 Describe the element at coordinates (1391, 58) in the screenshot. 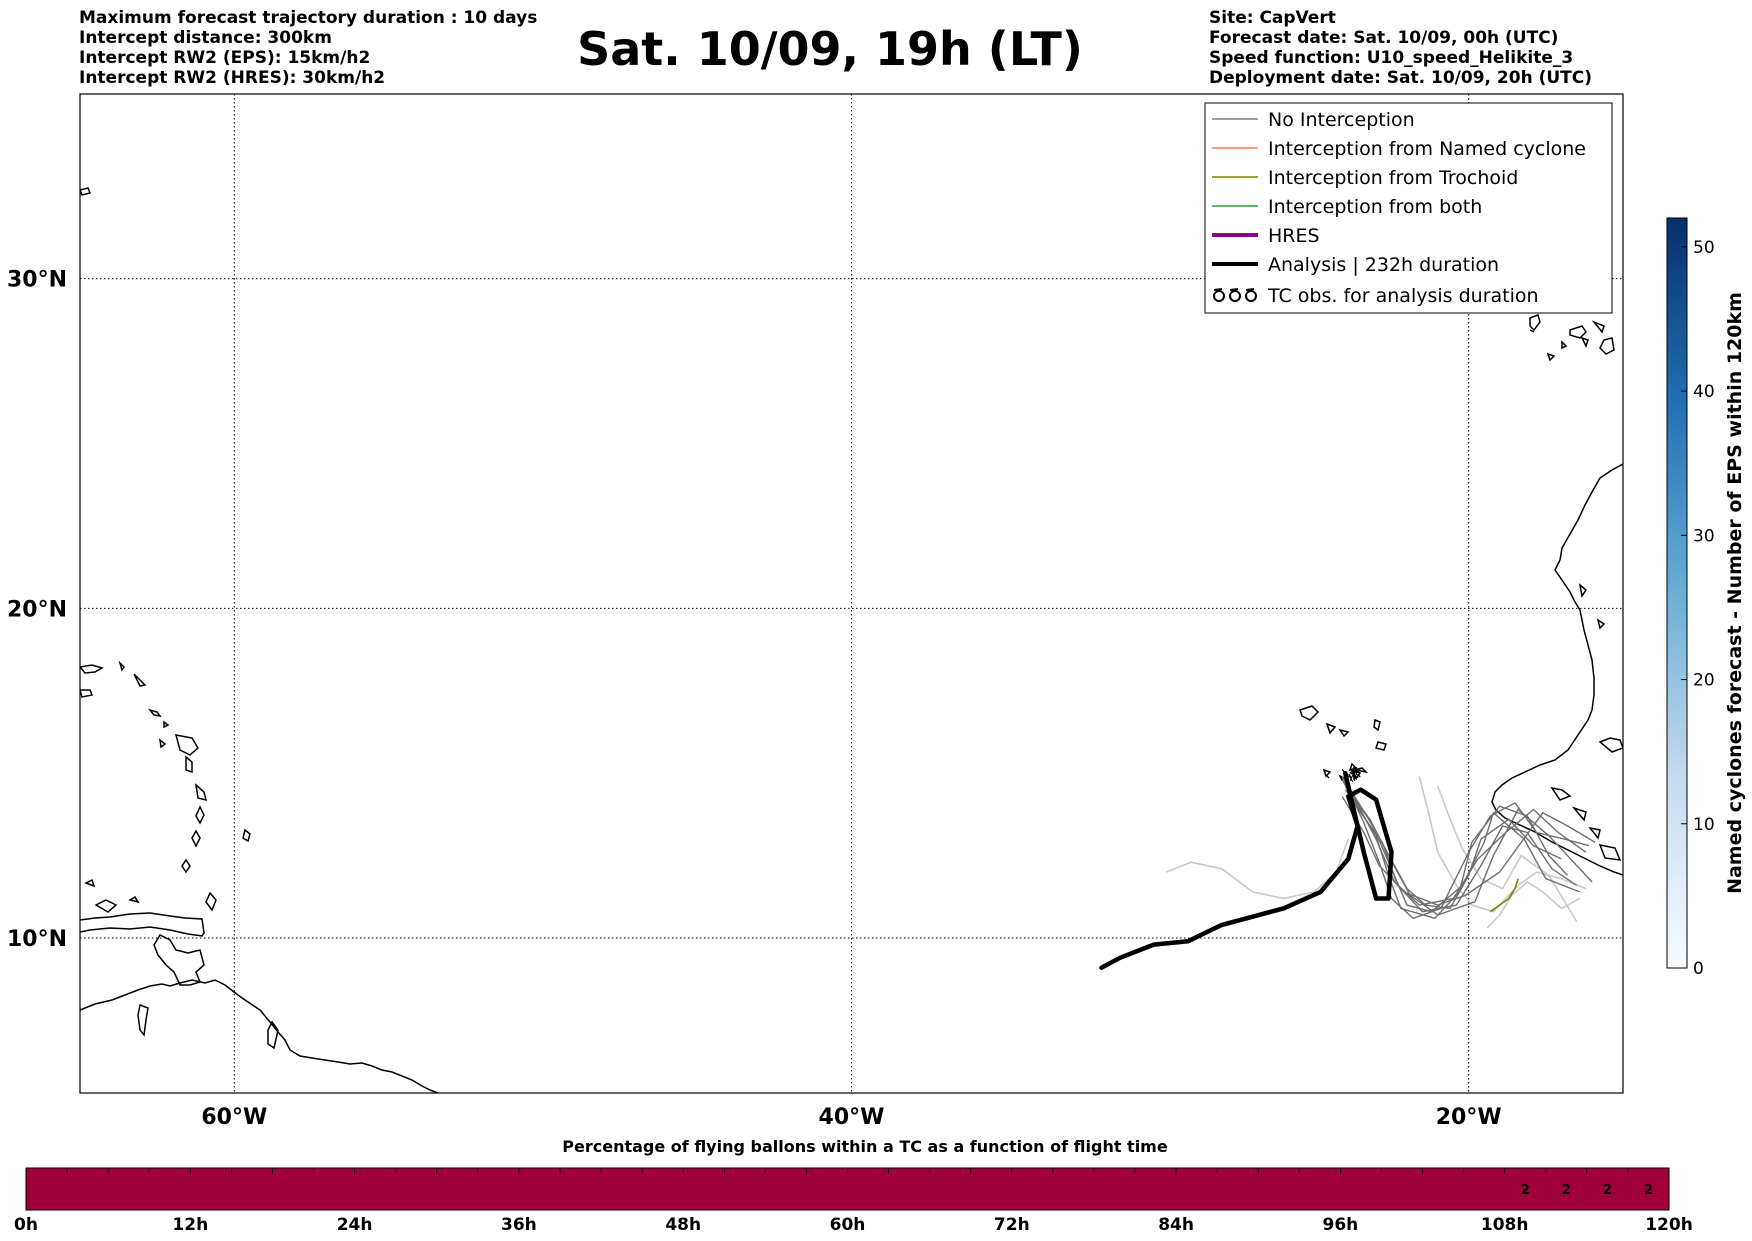

I see `speed-function-text: Speed function: U10_speed_Helikite_3` at that location.